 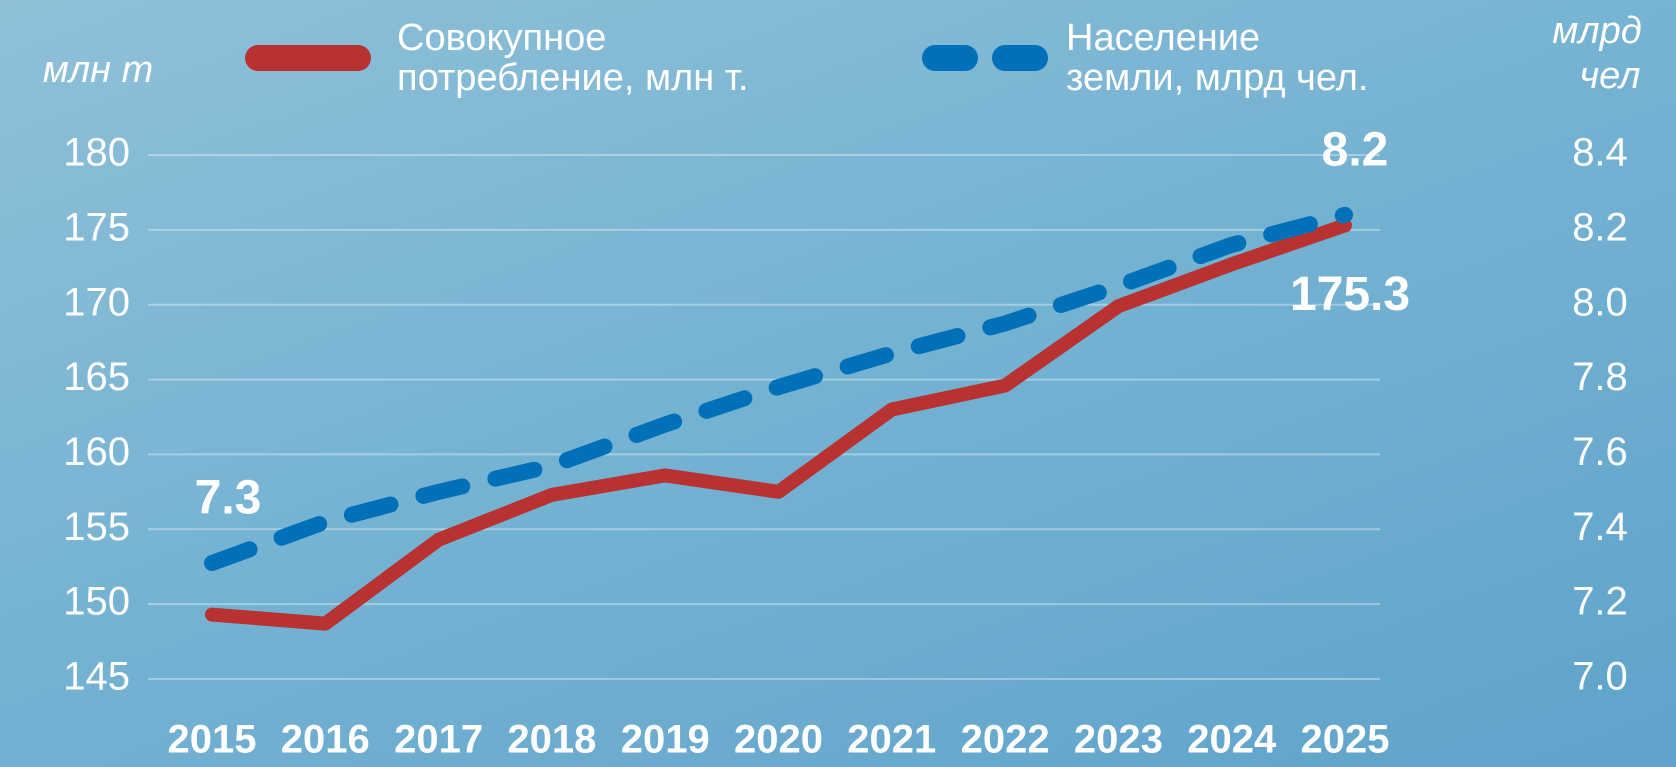 I want to click on y-tick-label: 160, so click(x=96, y=452).